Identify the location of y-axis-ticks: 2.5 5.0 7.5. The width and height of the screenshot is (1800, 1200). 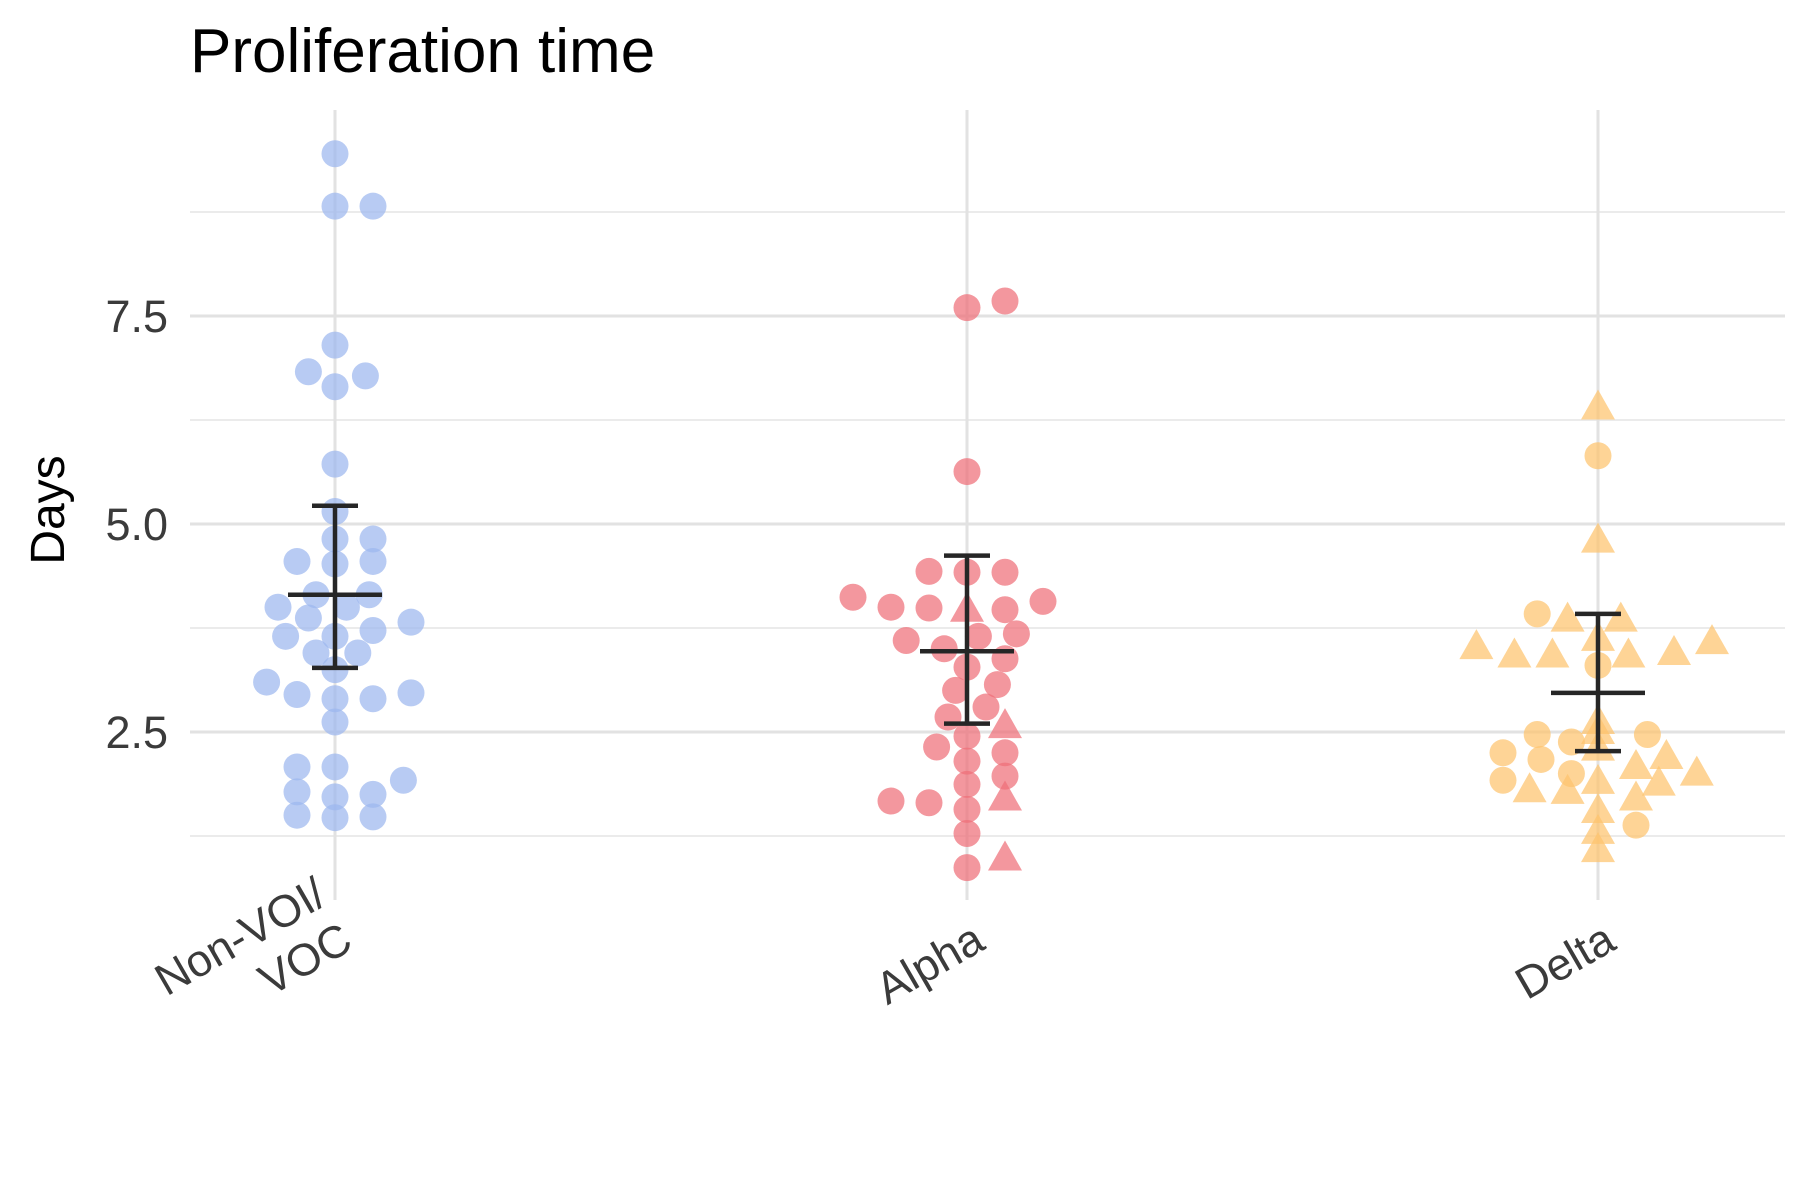
(136, 524).